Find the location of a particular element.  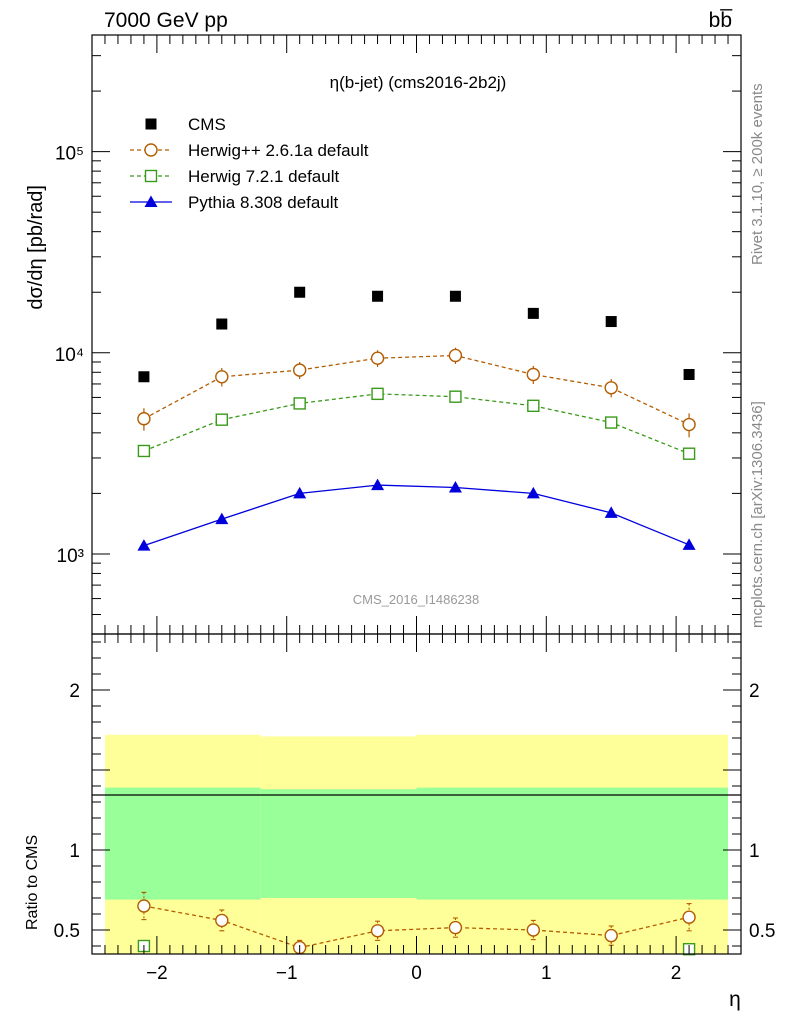

ratio-y-tick-label-right: 2 is located at coordinates (754, 691).